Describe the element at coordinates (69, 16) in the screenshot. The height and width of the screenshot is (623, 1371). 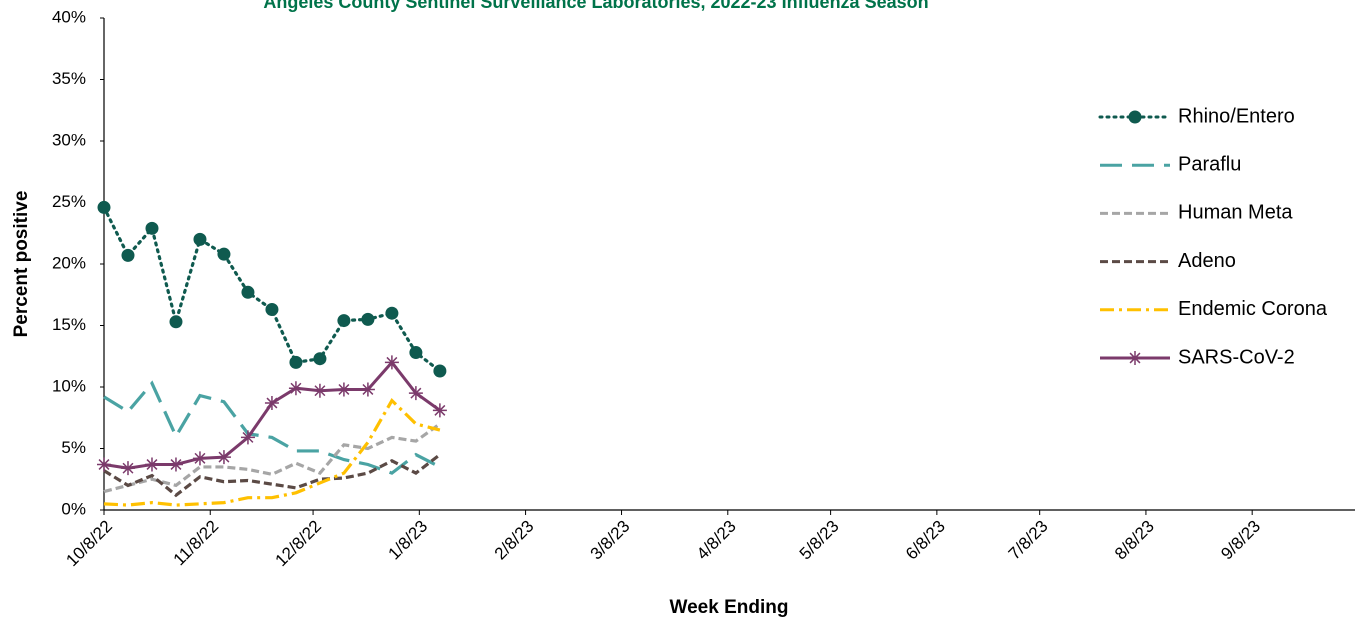
I see `y-tick-label: 40%` at that location.